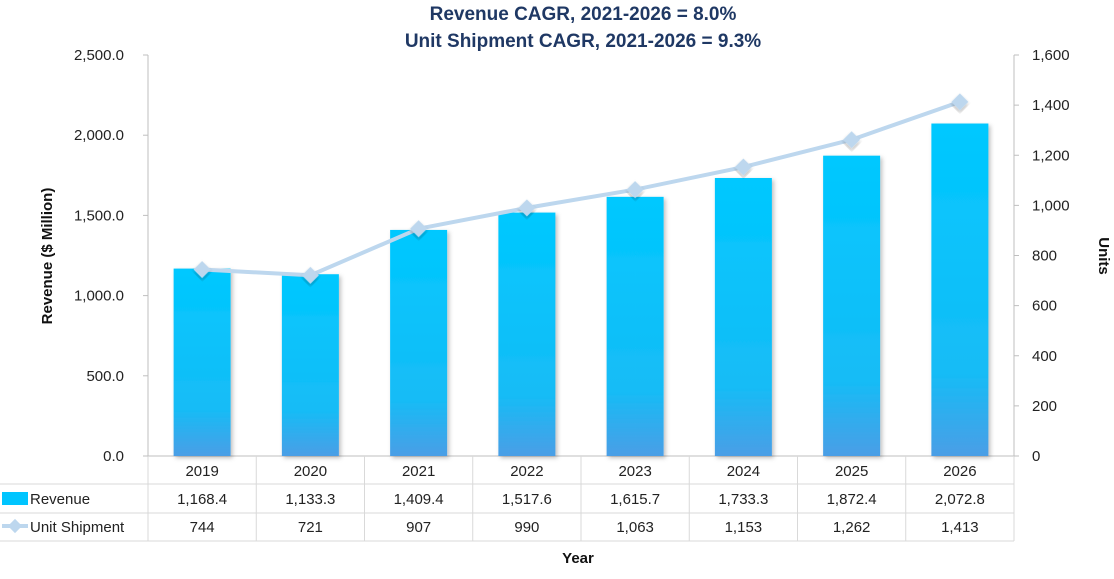  I want to click on chart-title-line-1: Revenue CAGR, 2021-2026 = 8.0%, so click(583, 14).